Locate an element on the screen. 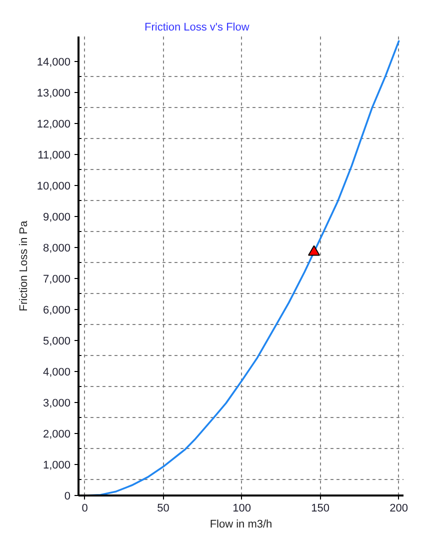  y-tick-label: 2,000 is located at coordinates (56, 434).